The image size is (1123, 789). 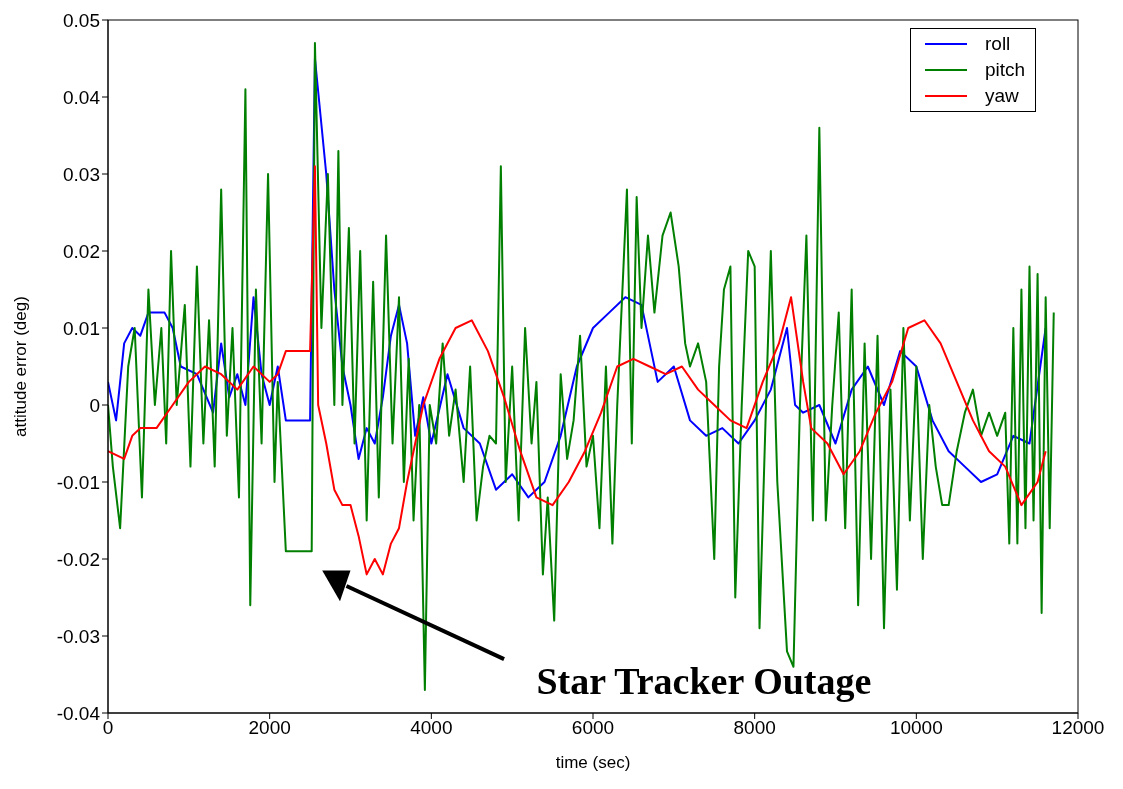 What do you see at coordinates (78, 636) in the screenshot?
I see `y-tick-label: -0.03` at bounding box center [78, 636].